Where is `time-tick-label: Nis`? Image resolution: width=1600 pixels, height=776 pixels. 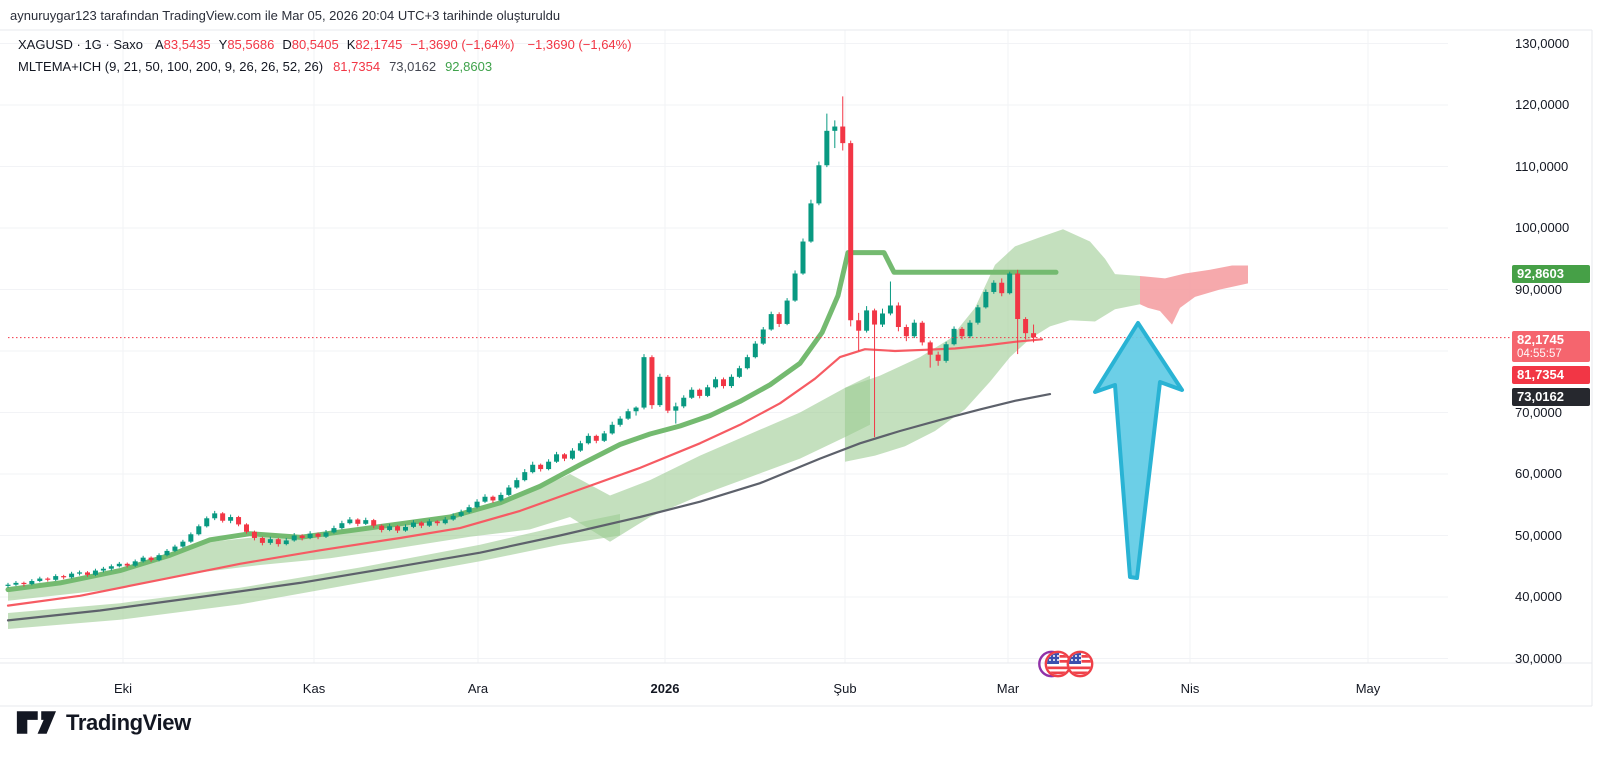
time-tick-label: Nis is located at coordinates (1190, 688).